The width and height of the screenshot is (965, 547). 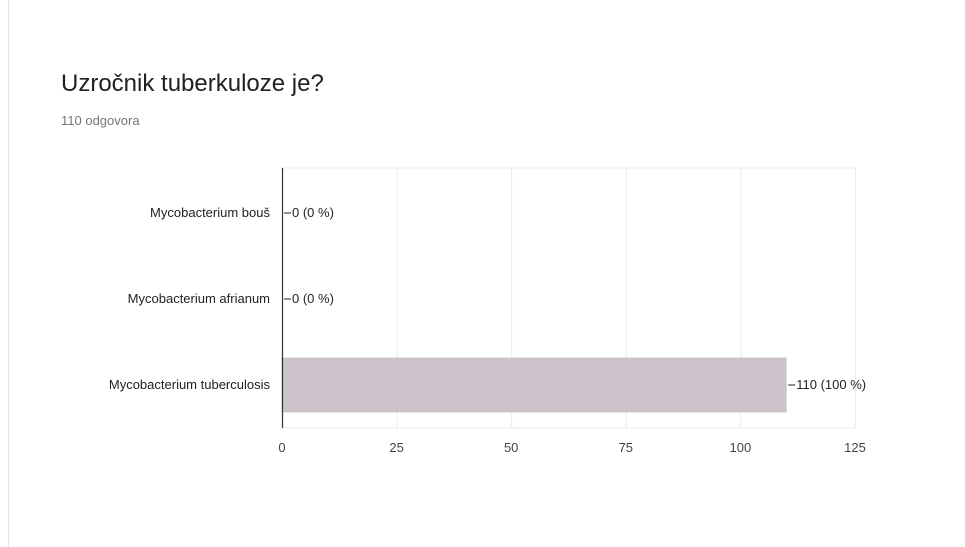 What do you see at coordinates (626, 447) in the screenshot?
I see `x-tick-label-75: 75` at bounding box center [626, 447].